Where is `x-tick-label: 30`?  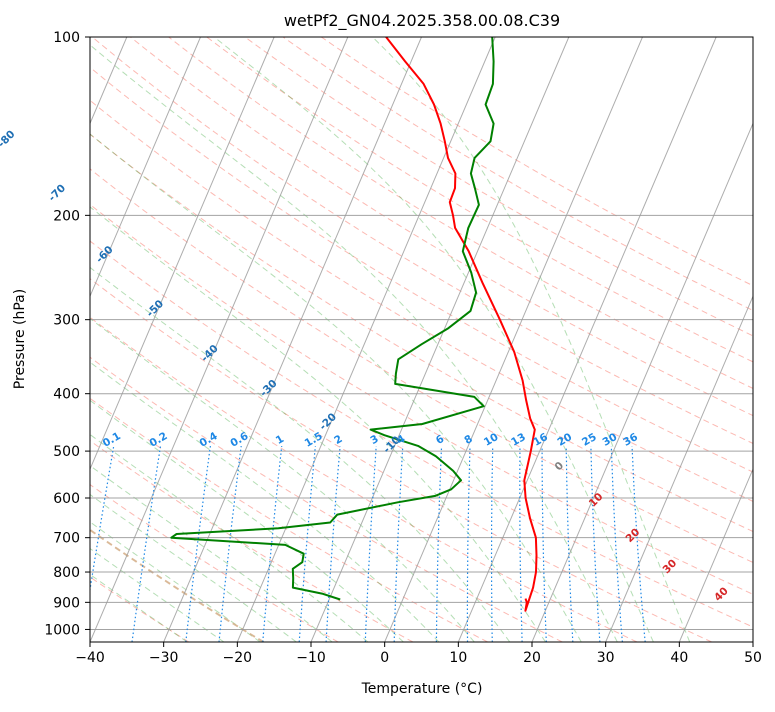 x-tick-label: 30 is located at coordinates (606, 658).